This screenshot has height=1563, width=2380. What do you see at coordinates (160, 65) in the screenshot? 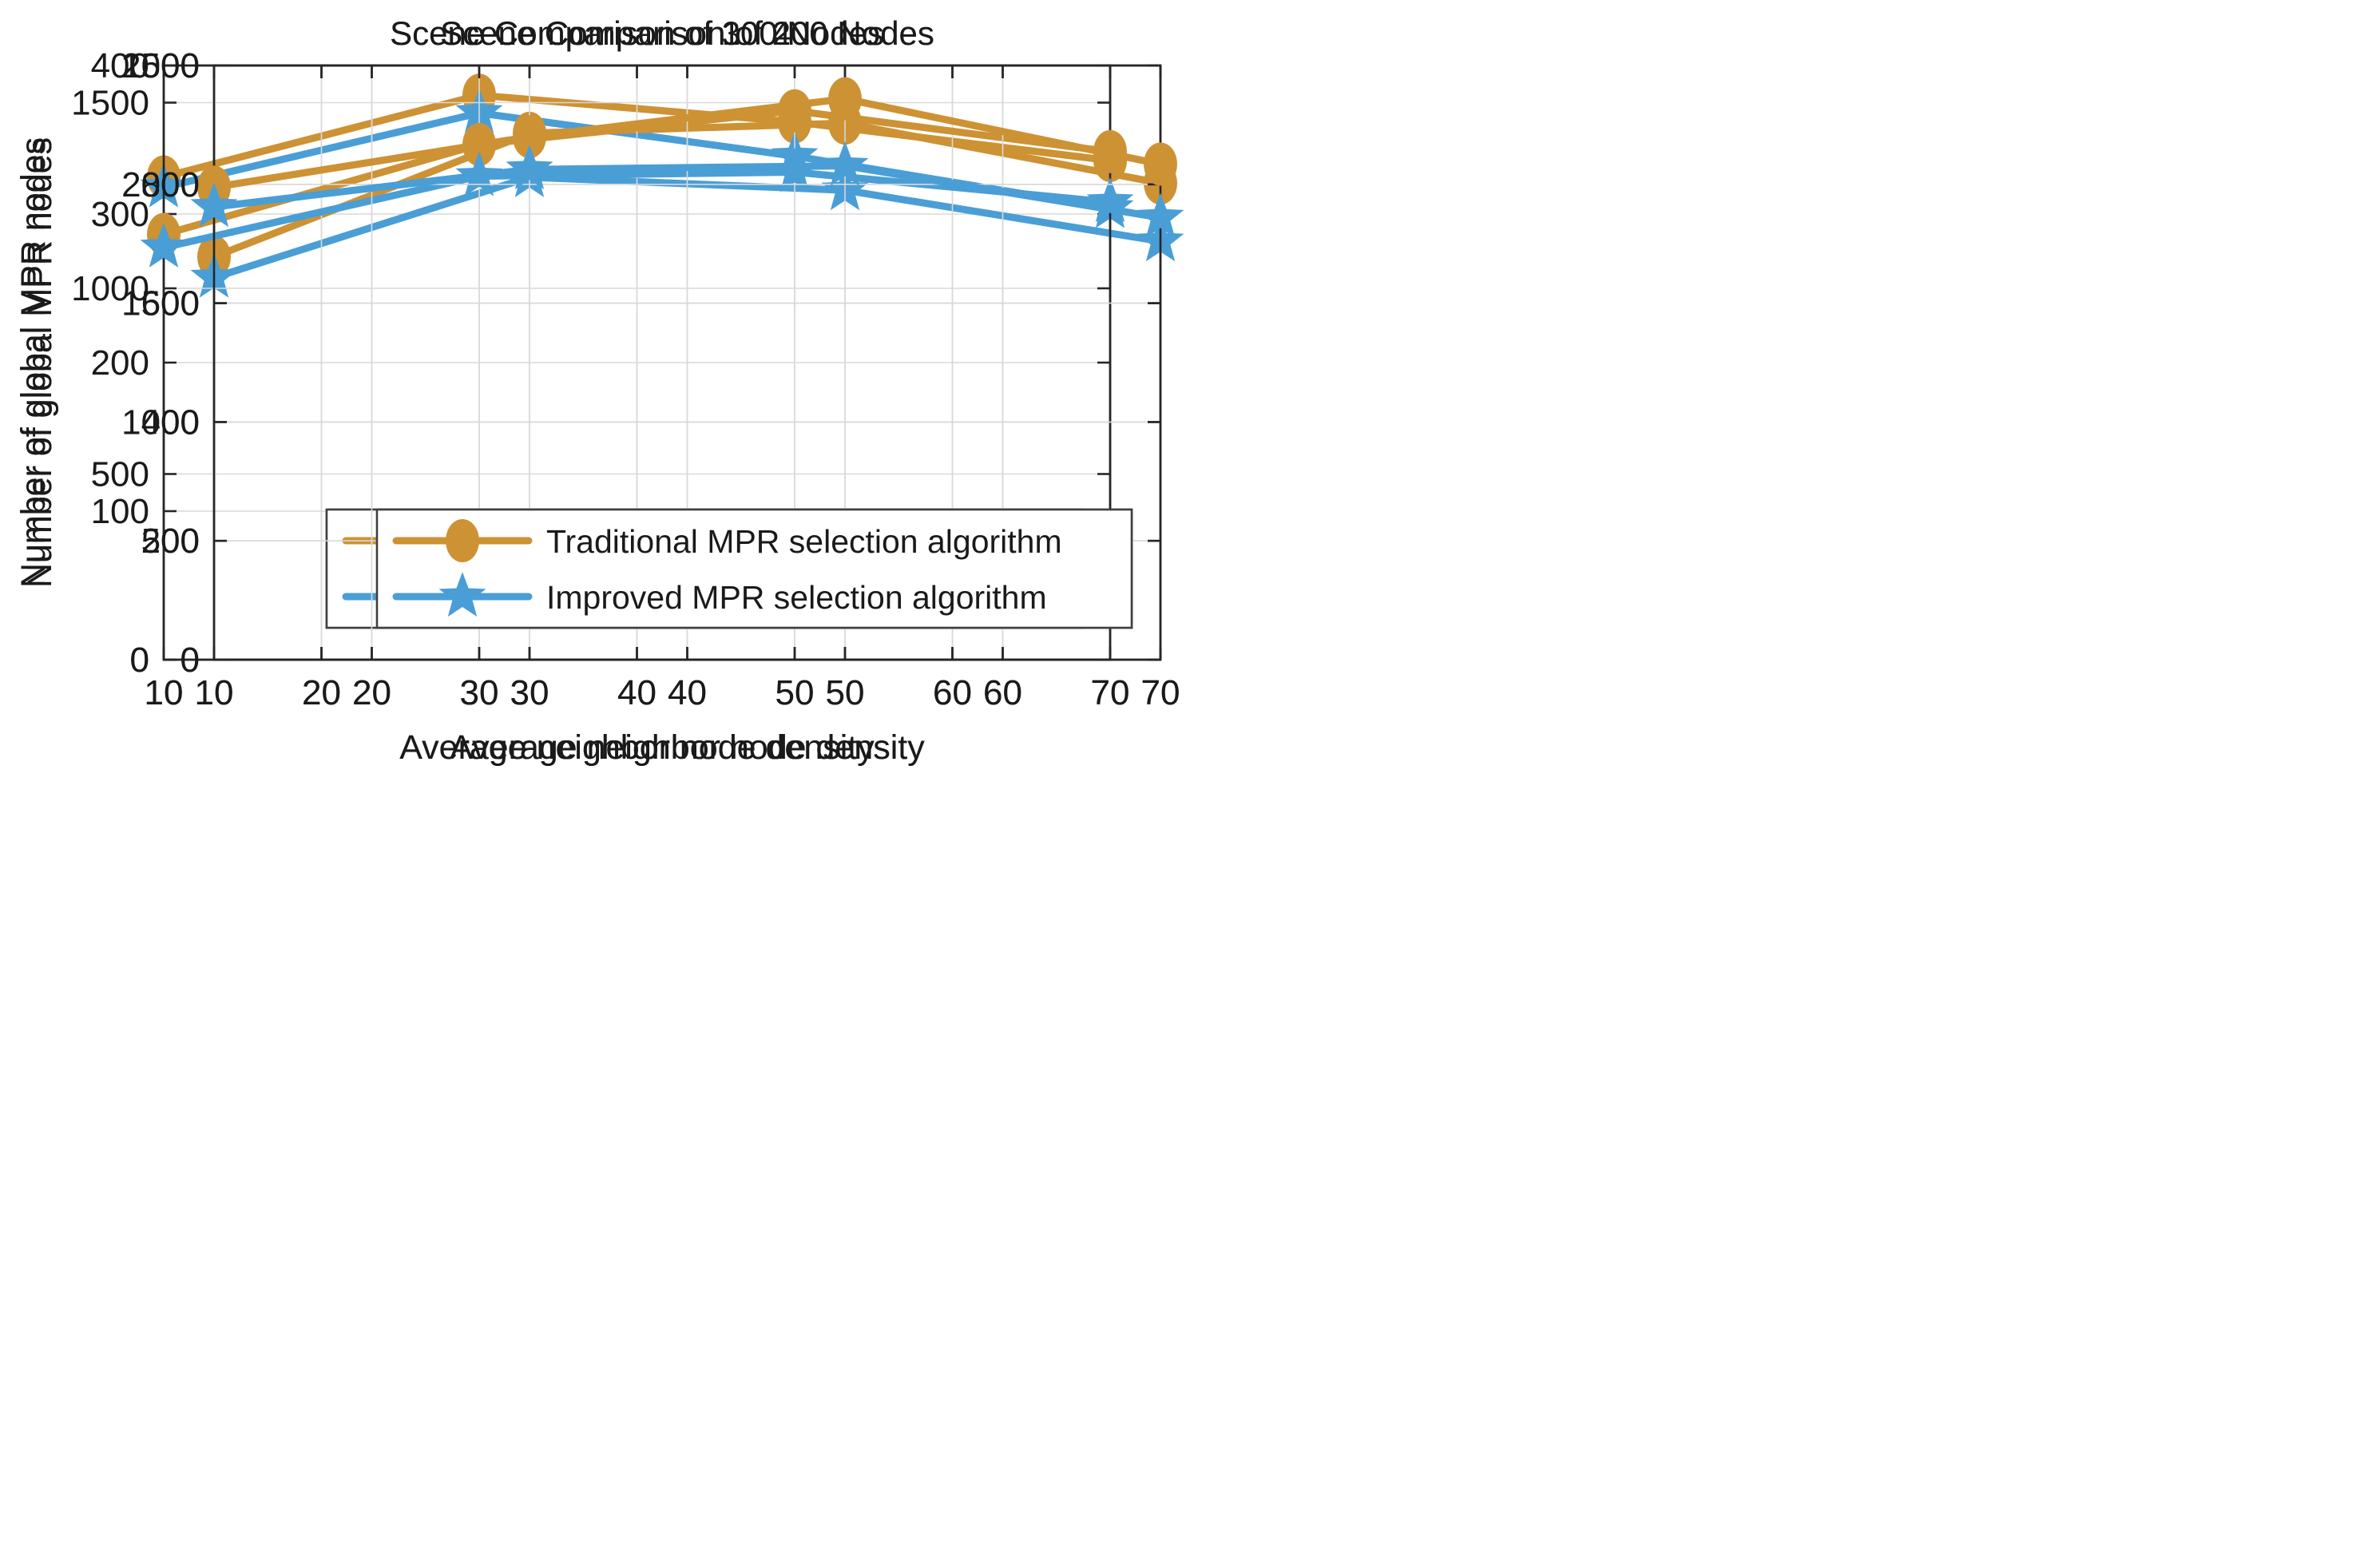
I see `y-tick-label: 2500` at bounding box center [160, 65].